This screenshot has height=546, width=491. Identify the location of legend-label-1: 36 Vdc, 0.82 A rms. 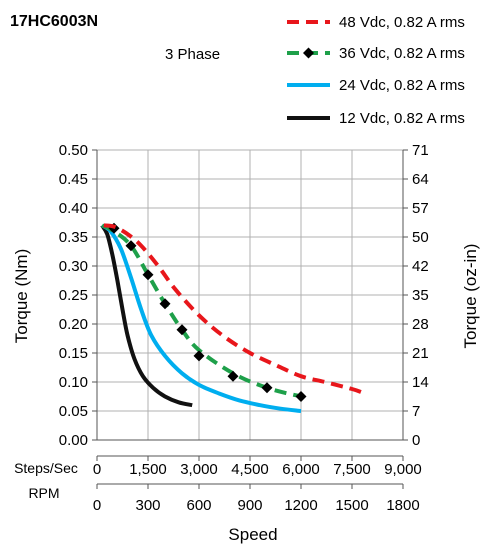
(402, 53).